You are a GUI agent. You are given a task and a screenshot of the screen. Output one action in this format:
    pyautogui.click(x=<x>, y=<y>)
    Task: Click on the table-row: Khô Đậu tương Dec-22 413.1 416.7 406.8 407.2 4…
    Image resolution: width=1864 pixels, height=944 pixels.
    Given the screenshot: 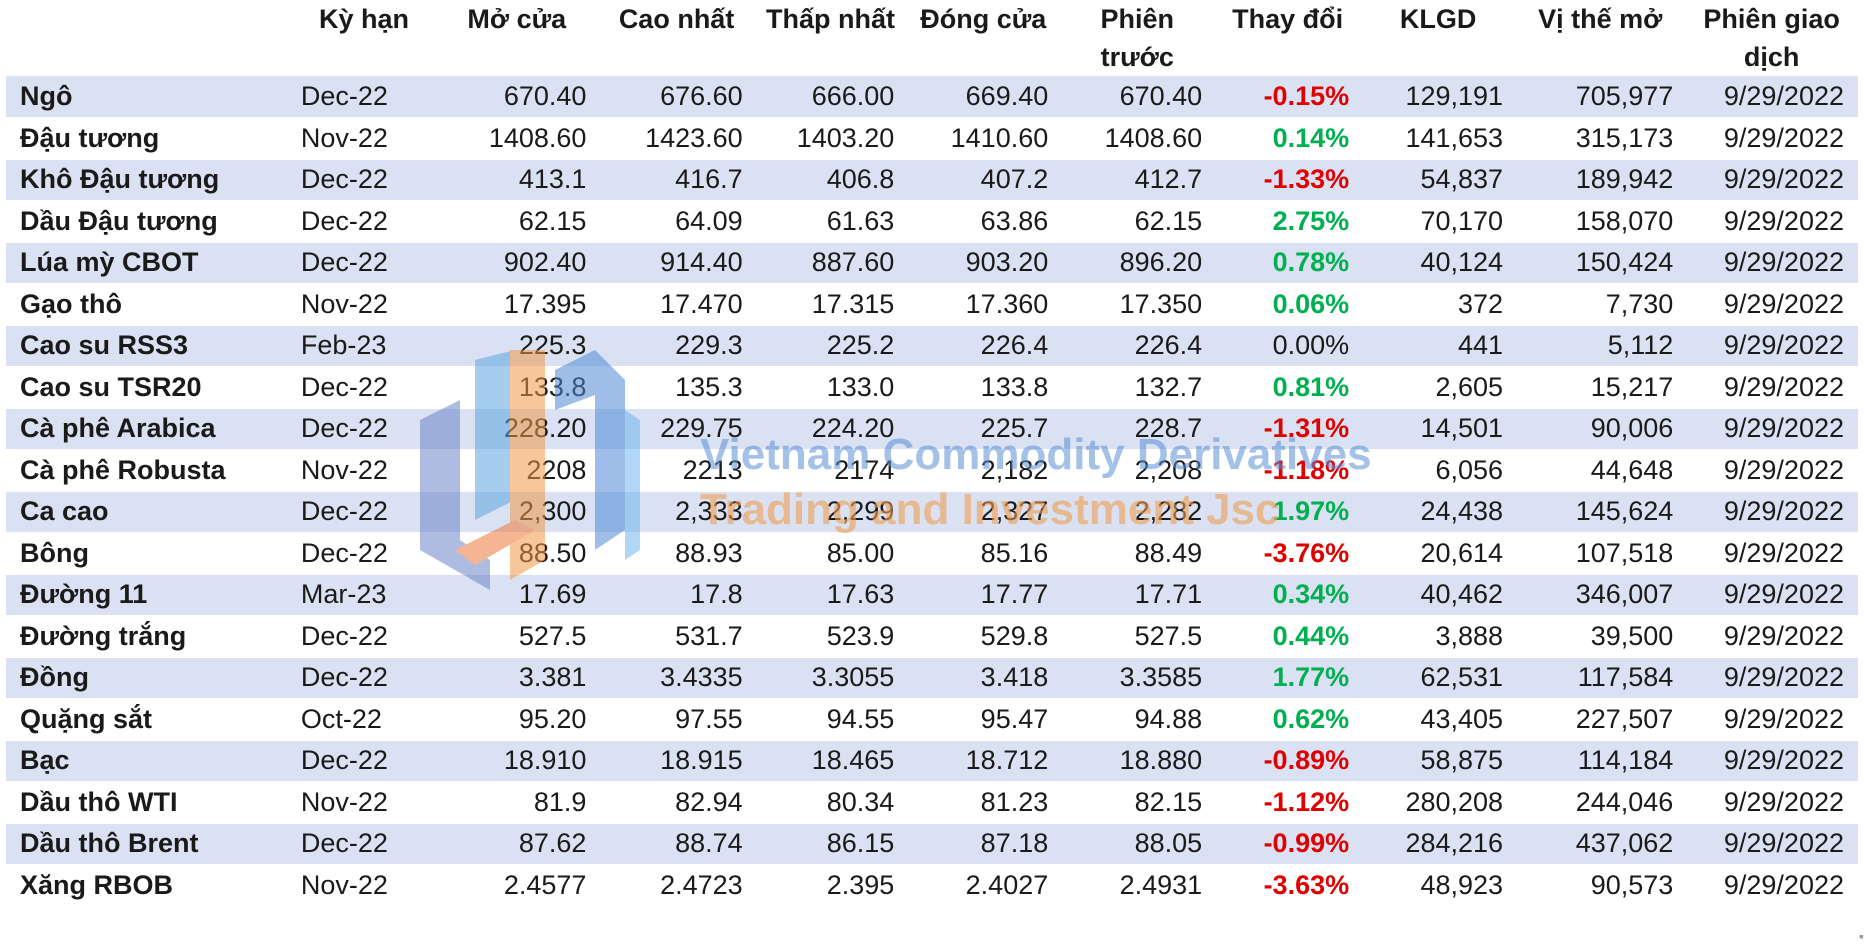 What is the action you would take?
    pyautogui.click(x=932, y=180)
    